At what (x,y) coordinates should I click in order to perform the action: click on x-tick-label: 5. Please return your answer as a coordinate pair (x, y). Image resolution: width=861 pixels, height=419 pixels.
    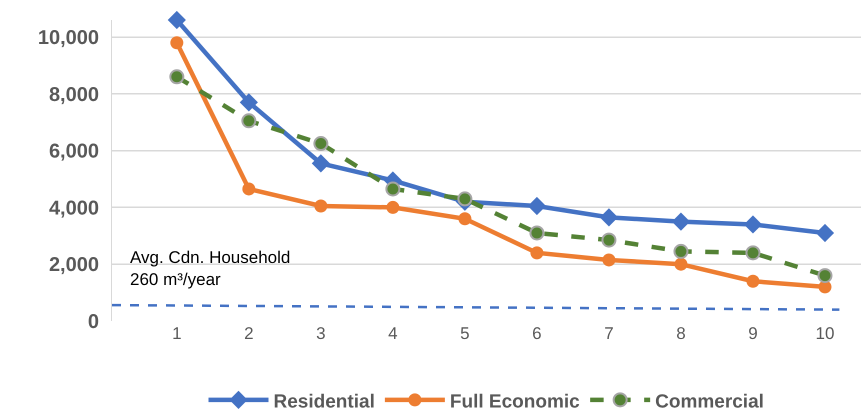
    Looking at the image, I should click on (465, 333).